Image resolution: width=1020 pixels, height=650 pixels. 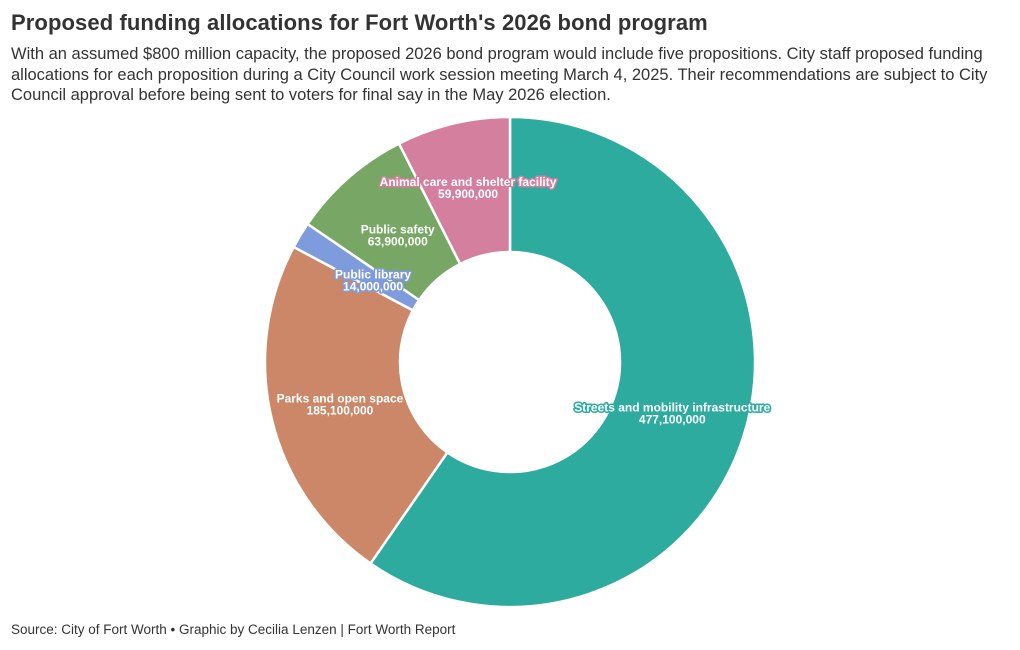 I want to click on slice-value-label: 477,100,000, so click(x=672, y=420).